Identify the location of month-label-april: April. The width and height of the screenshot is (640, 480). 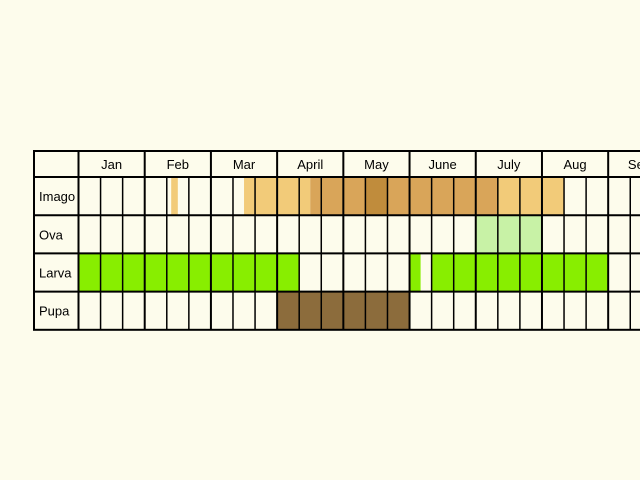
(310, 164).